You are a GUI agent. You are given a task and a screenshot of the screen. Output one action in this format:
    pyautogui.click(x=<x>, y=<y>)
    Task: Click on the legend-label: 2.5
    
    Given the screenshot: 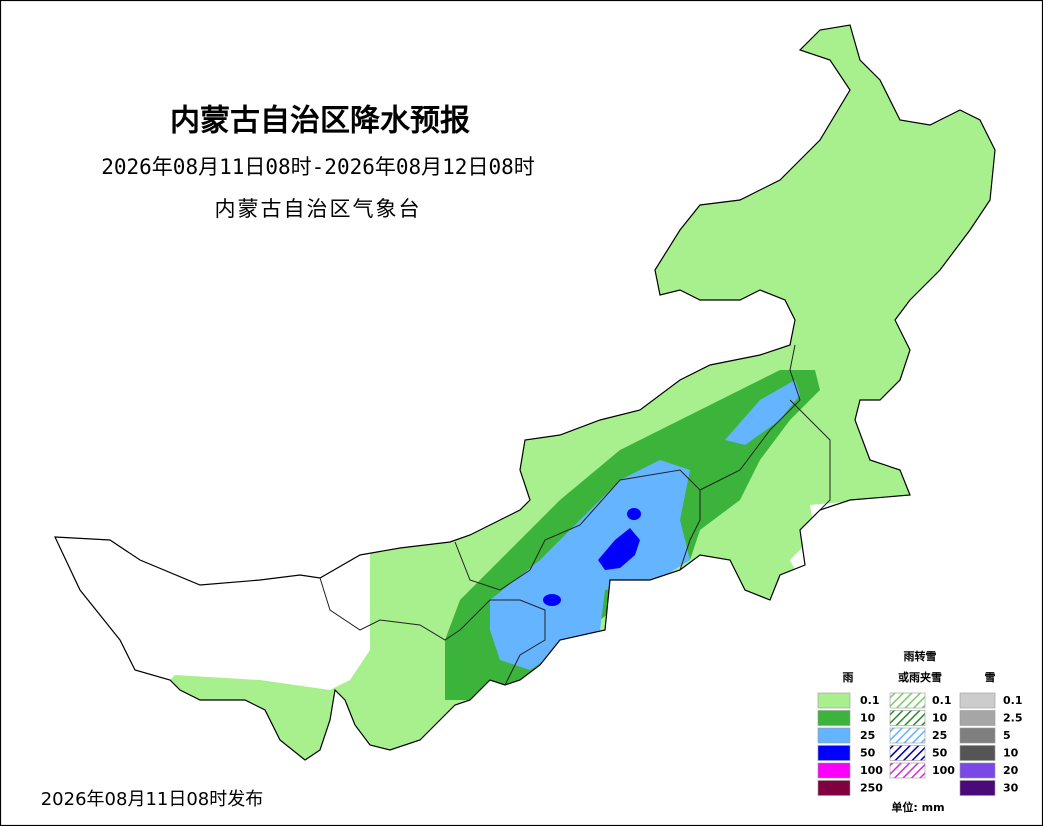 What is the action you would take?
    pyautogui.click(x=1013, y=718)
    